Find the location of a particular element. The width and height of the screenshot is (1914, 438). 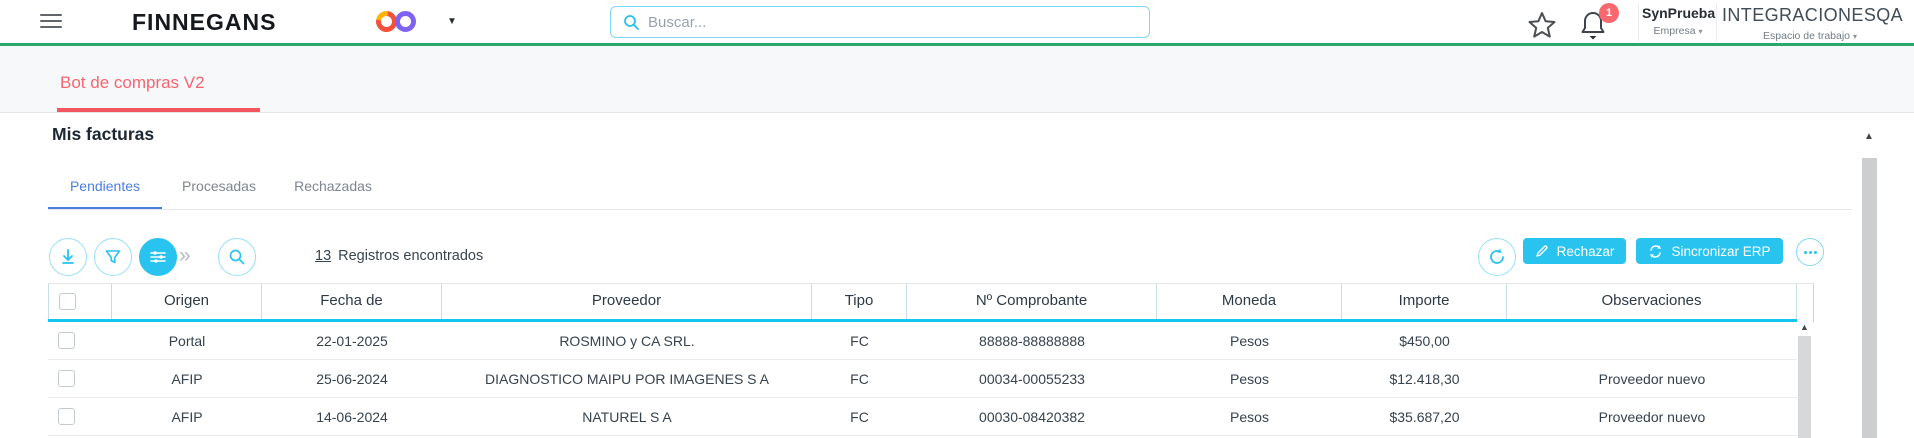

page-scrollbar-thumb is located at coordinates (1869, 298).